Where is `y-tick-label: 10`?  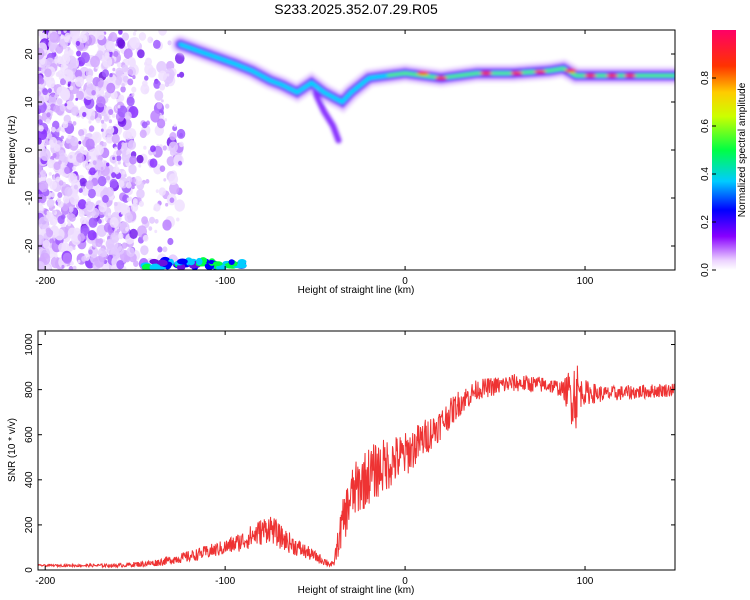
y-tick-label: 10 is located at coordinates (29, 102).